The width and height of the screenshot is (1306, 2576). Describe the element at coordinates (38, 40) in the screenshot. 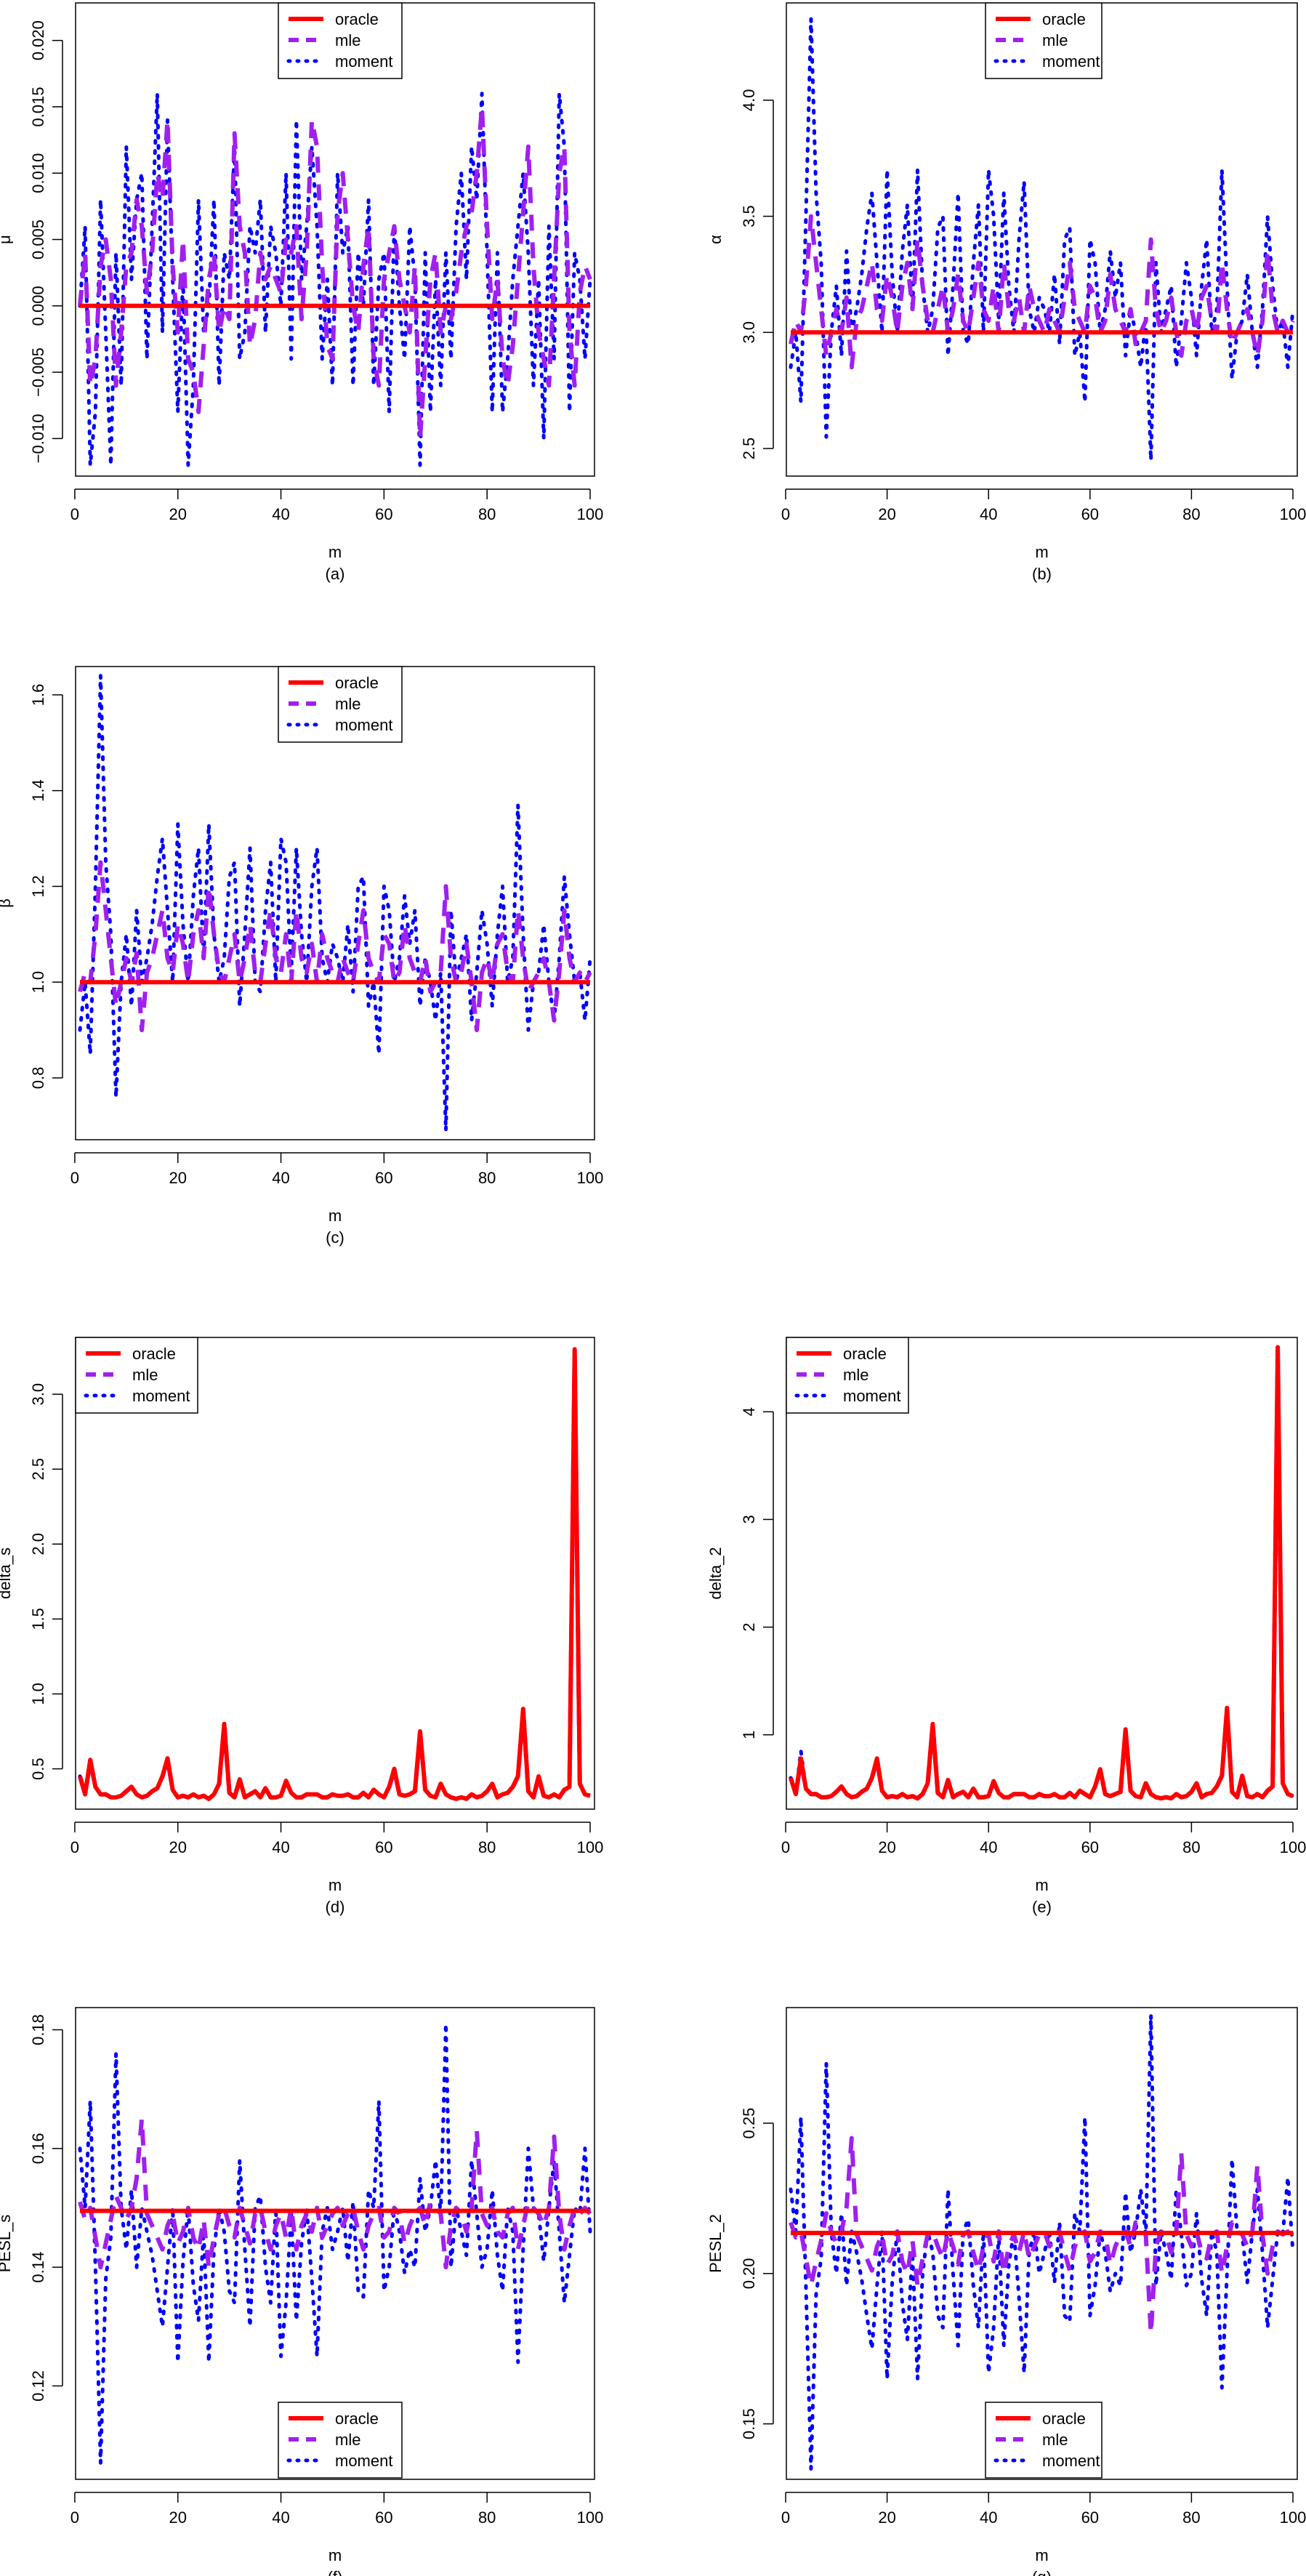

I see `y-tick-label: 0.020` at that location.